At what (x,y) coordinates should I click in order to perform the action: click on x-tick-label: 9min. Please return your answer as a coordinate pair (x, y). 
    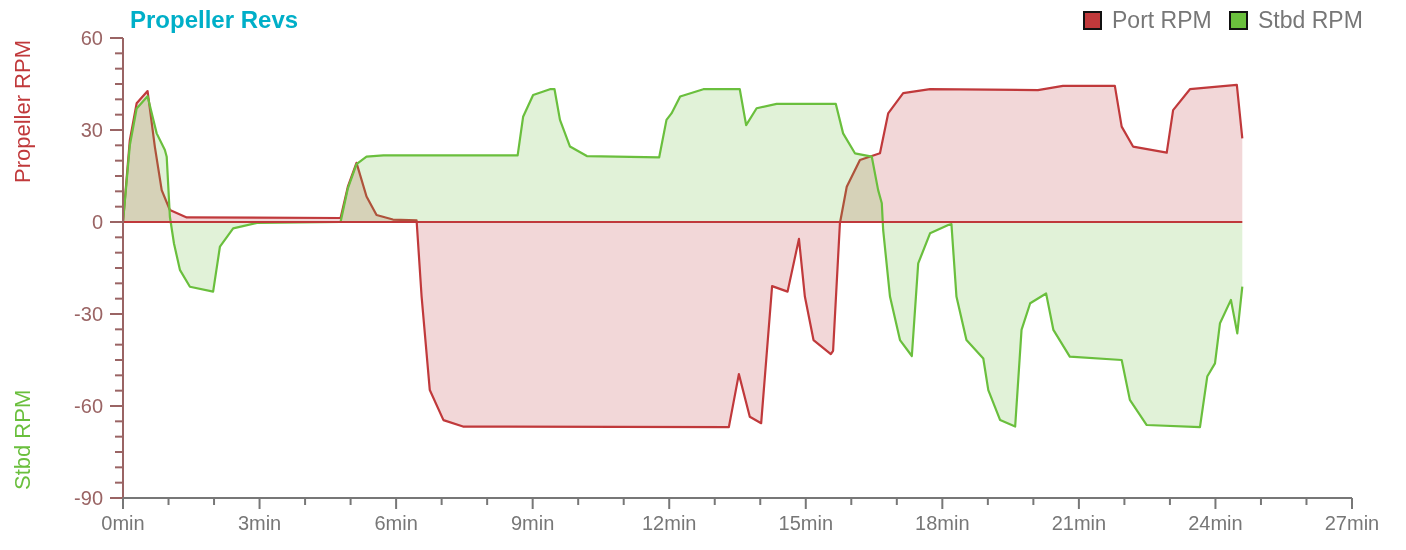
    Looking at the image, I should click on (532, 523).